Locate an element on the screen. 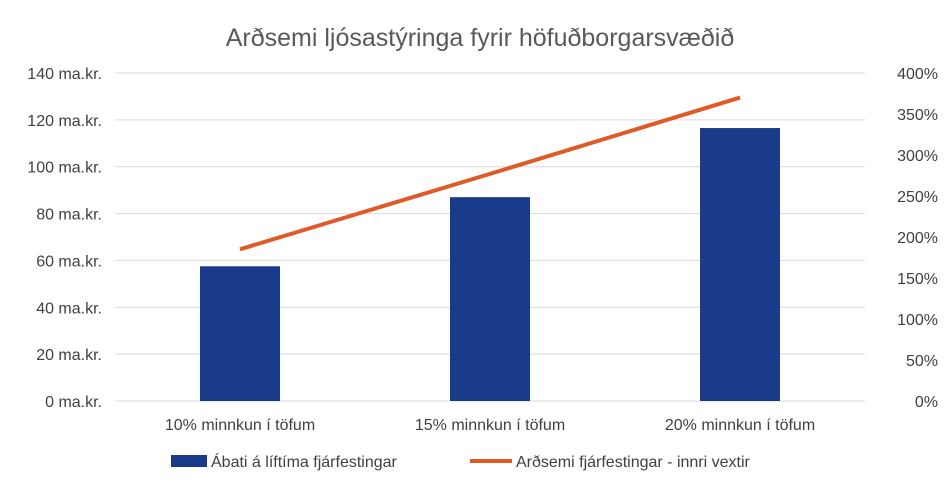 The width and height of the screenshot is (950, 490). right-axis: 0% 50% 100% 150% 200% 250% 300% 350% 400% is located at coordinates (917, 238).